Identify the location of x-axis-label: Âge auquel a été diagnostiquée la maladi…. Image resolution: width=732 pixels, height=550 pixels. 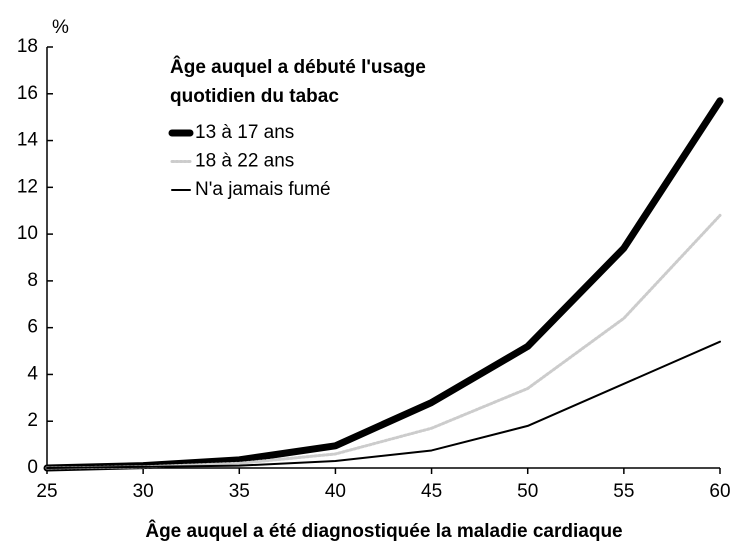
(383, 531).